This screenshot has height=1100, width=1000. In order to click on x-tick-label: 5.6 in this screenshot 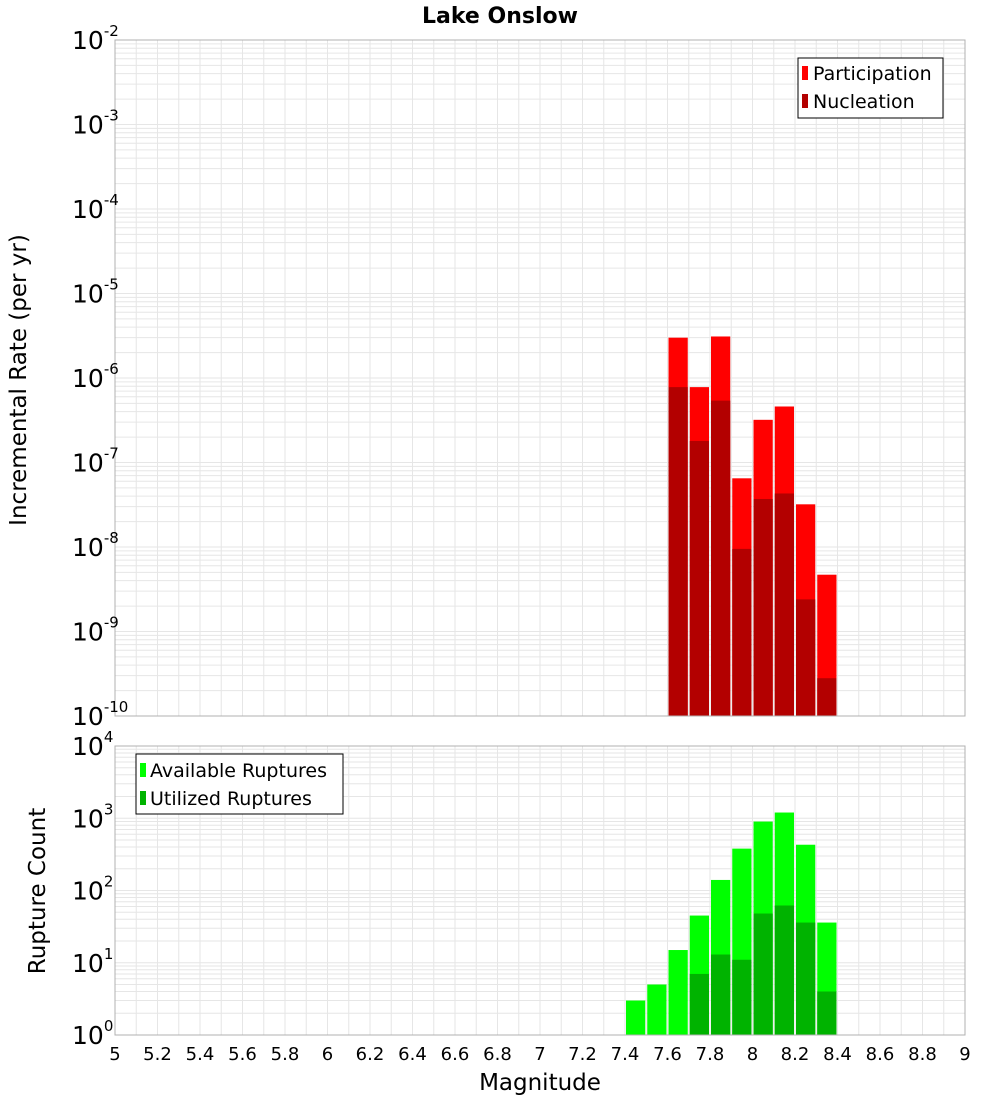, I will do `click(242, 1054)`.